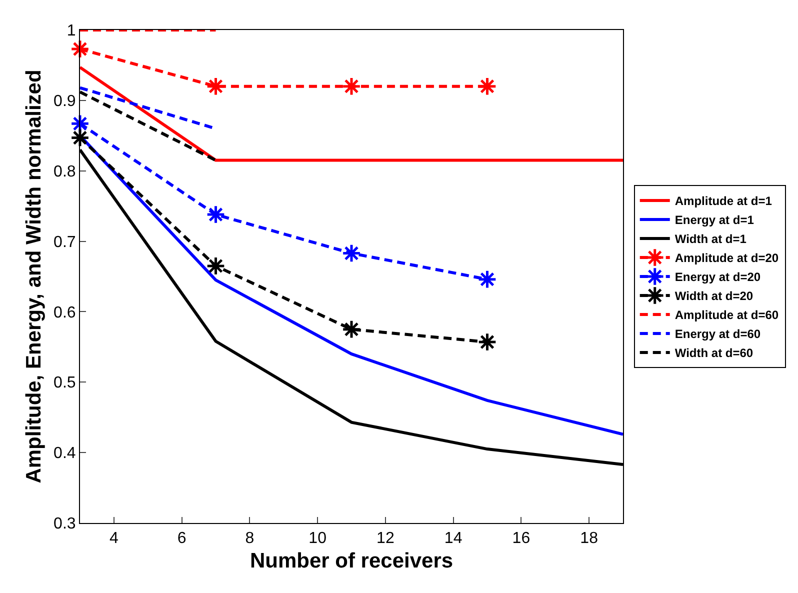  I want to click on y-tick-label: 0.5, so click(65, 383).